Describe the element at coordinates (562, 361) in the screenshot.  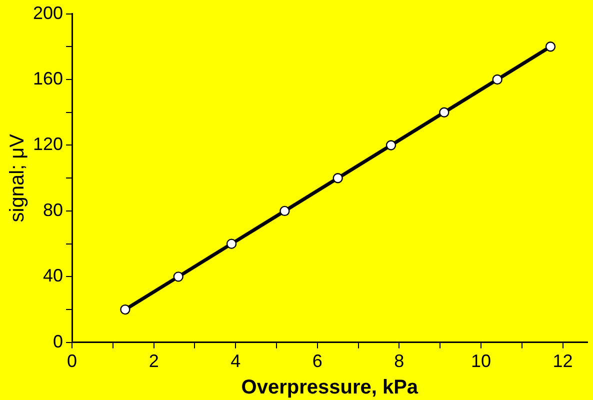
I see `x-tick-label: 12` at that location.